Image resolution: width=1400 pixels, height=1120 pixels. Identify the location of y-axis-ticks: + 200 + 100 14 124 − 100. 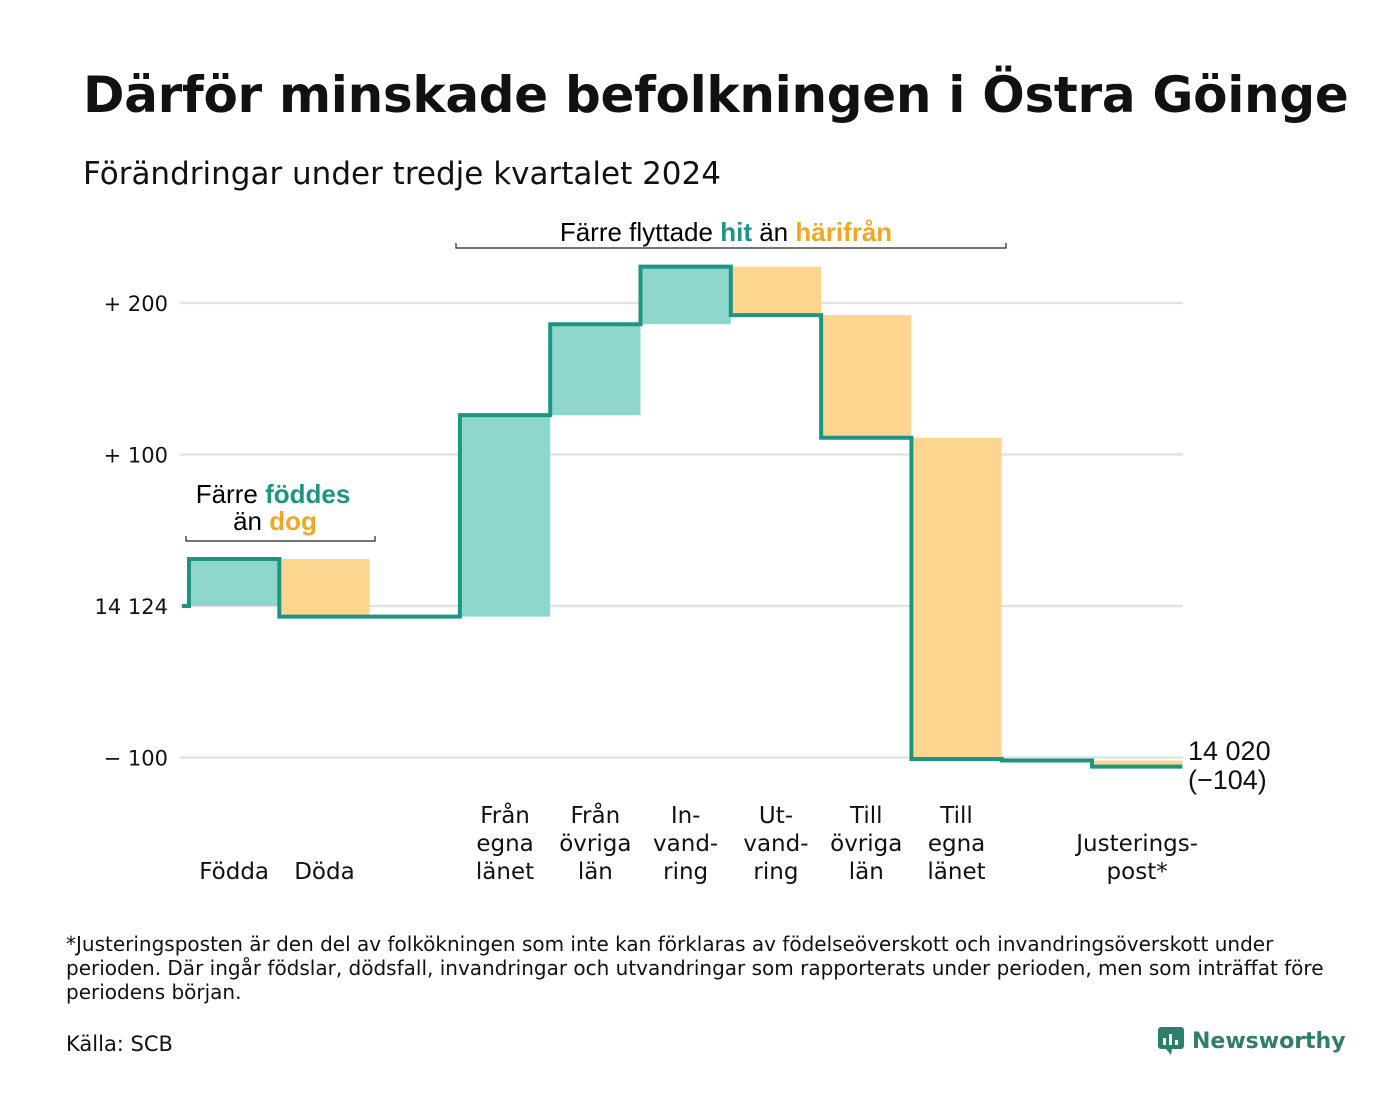
(131, 531).